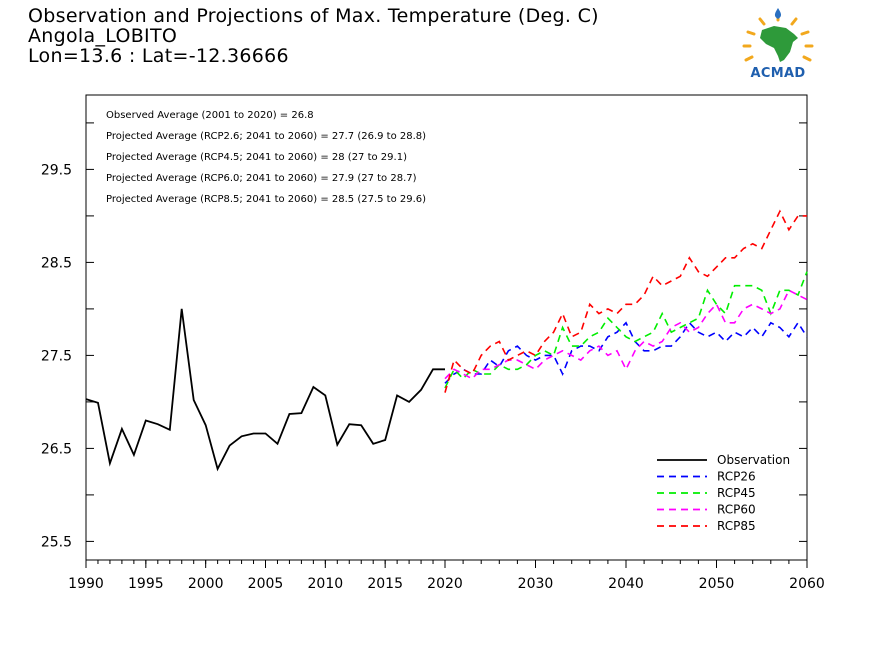  Describe the element at coordinates (385, 584) in the screenshot. I see `x-tick-label: 2015` at that location.